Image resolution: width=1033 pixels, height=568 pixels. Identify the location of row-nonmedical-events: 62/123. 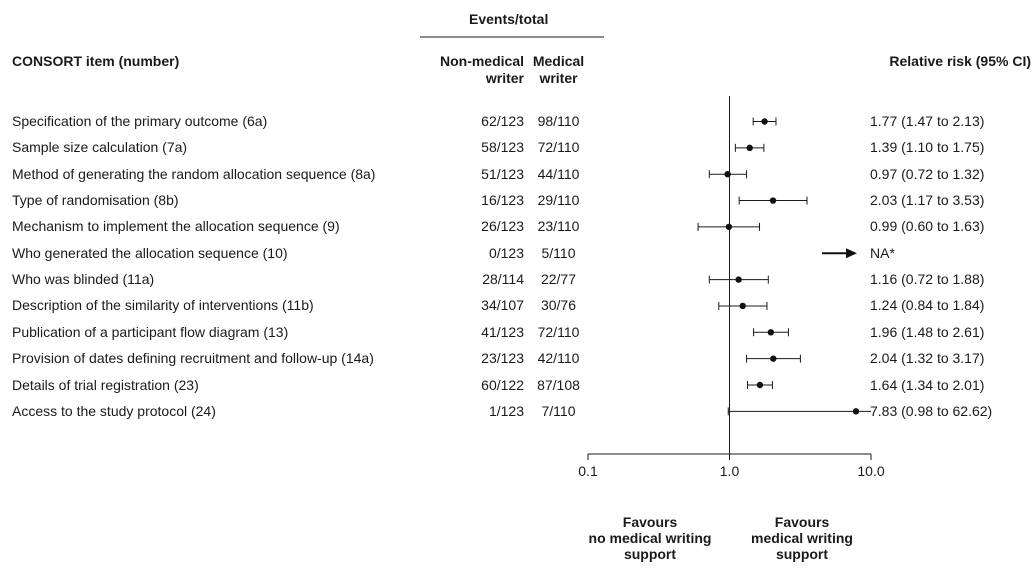
(502, 121).